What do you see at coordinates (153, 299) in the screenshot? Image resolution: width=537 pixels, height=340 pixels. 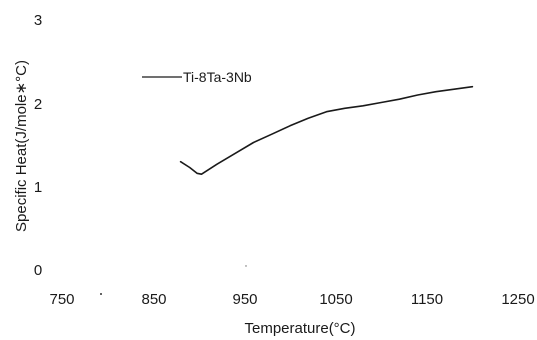 I see `x-tick-label-850: 850` at bounding box center [153, 299].